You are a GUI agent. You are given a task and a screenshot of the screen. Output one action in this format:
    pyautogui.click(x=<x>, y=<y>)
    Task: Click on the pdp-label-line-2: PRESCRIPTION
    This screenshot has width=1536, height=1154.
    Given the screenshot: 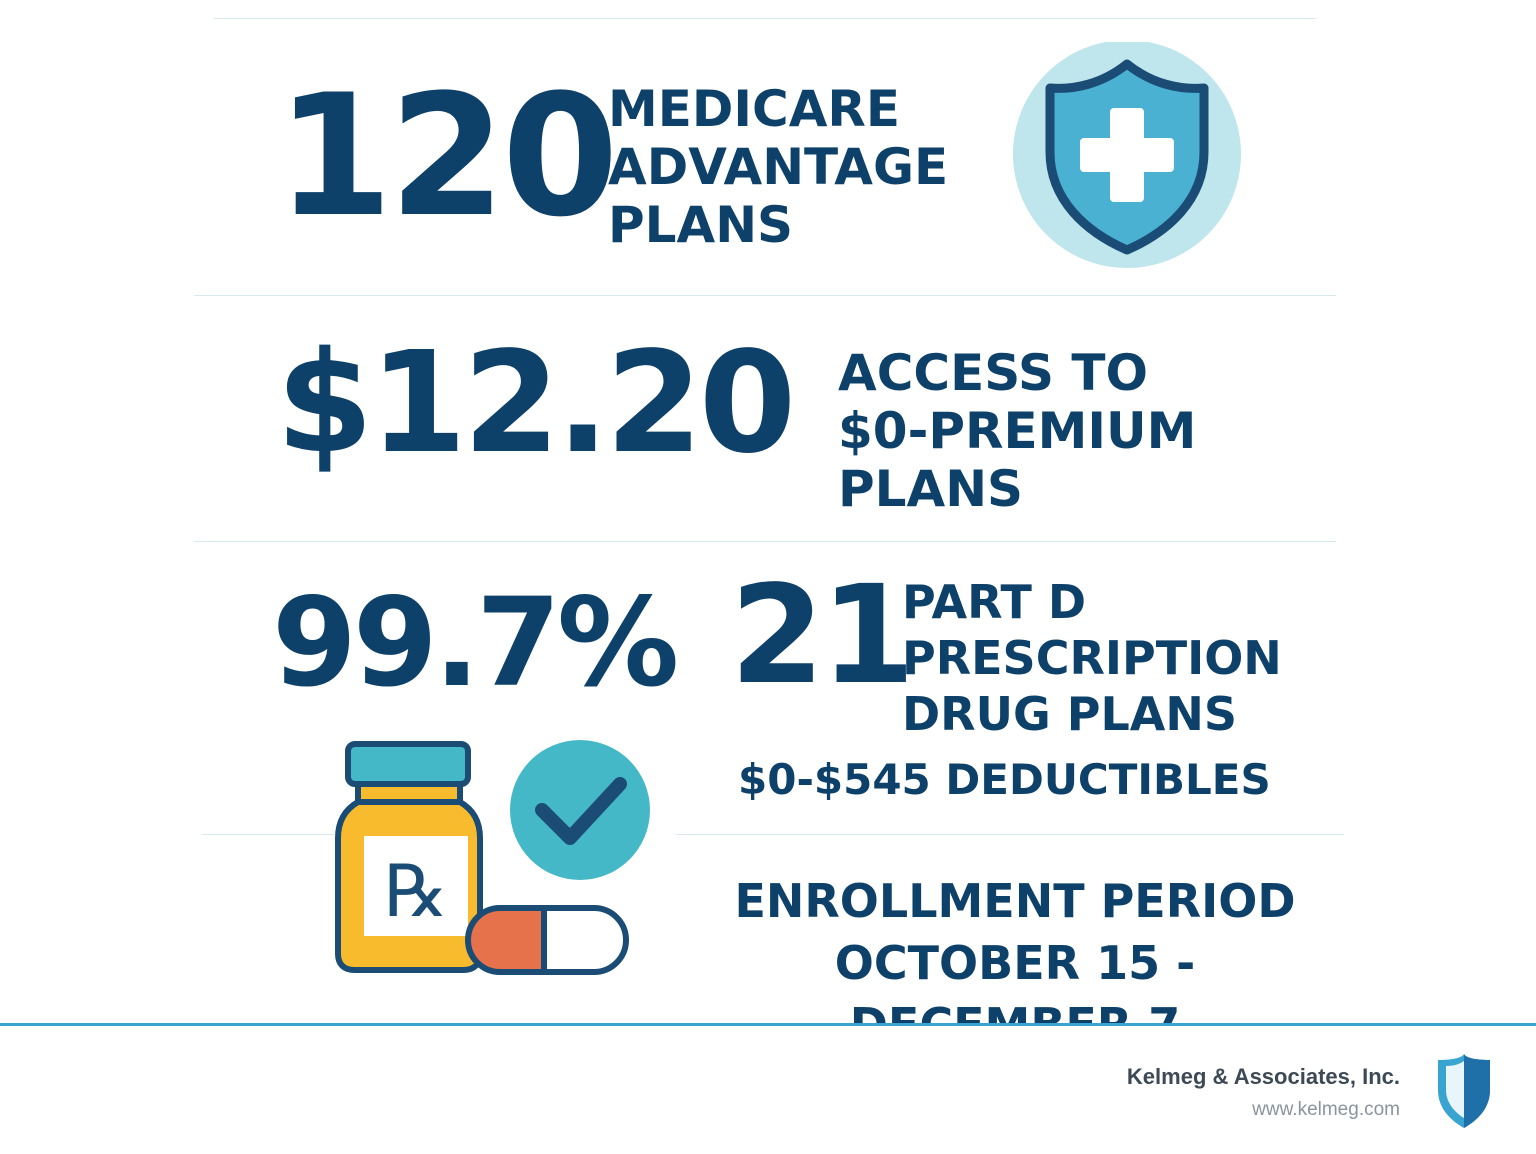 What is the action you would take?
    pyautogui.click(x=1092, y=658)
    